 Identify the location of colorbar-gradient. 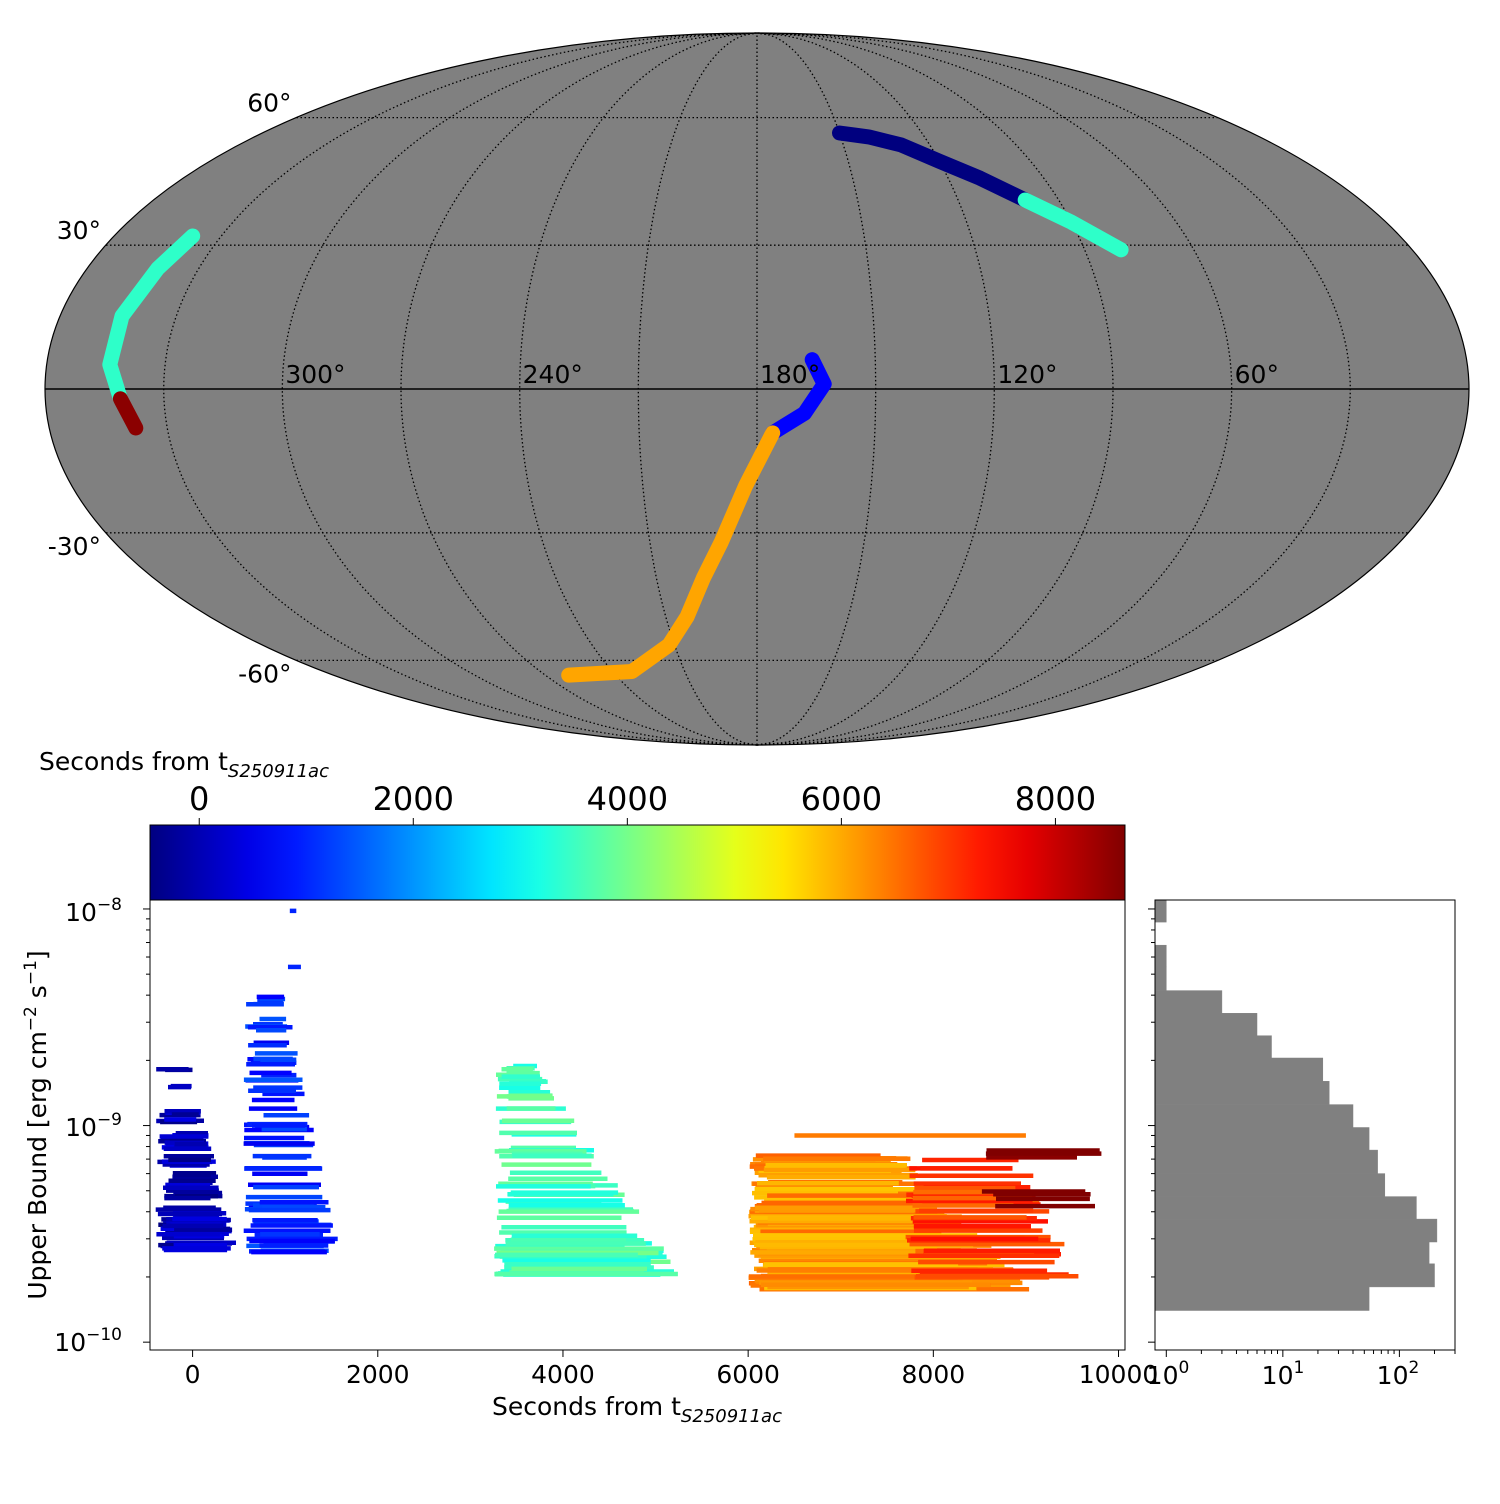
(637, 862).